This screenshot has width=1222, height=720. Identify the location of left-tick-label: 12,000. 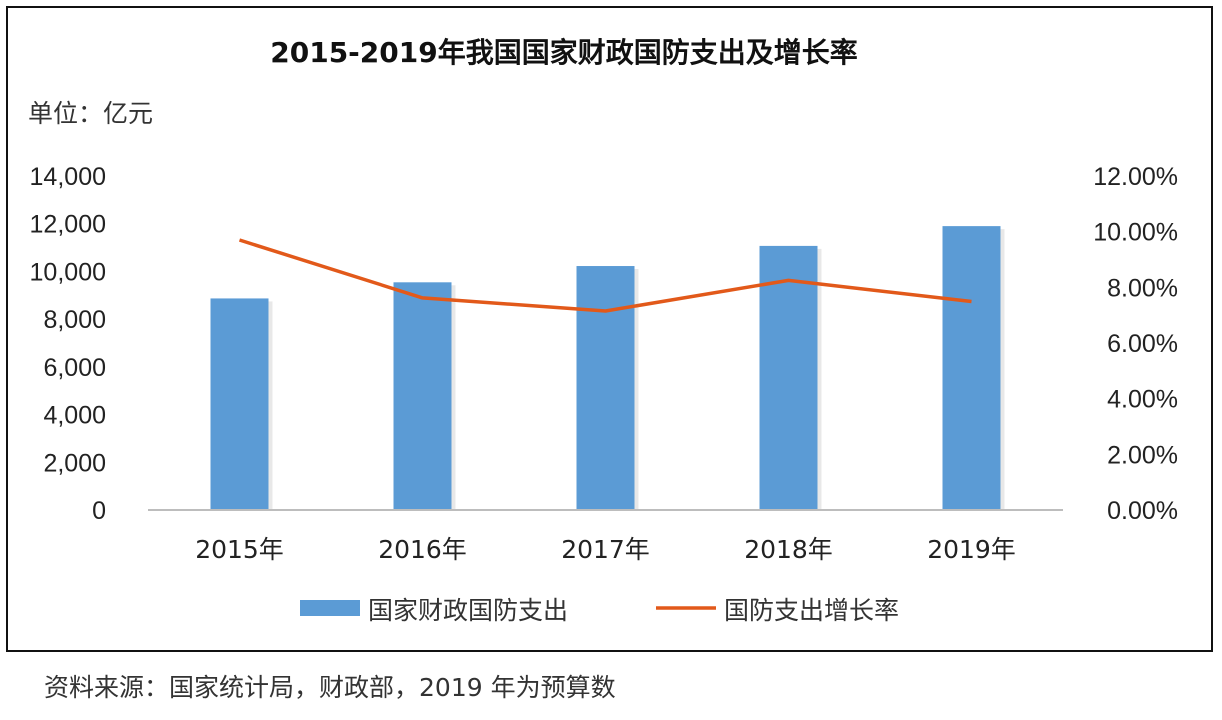
(68, 225).